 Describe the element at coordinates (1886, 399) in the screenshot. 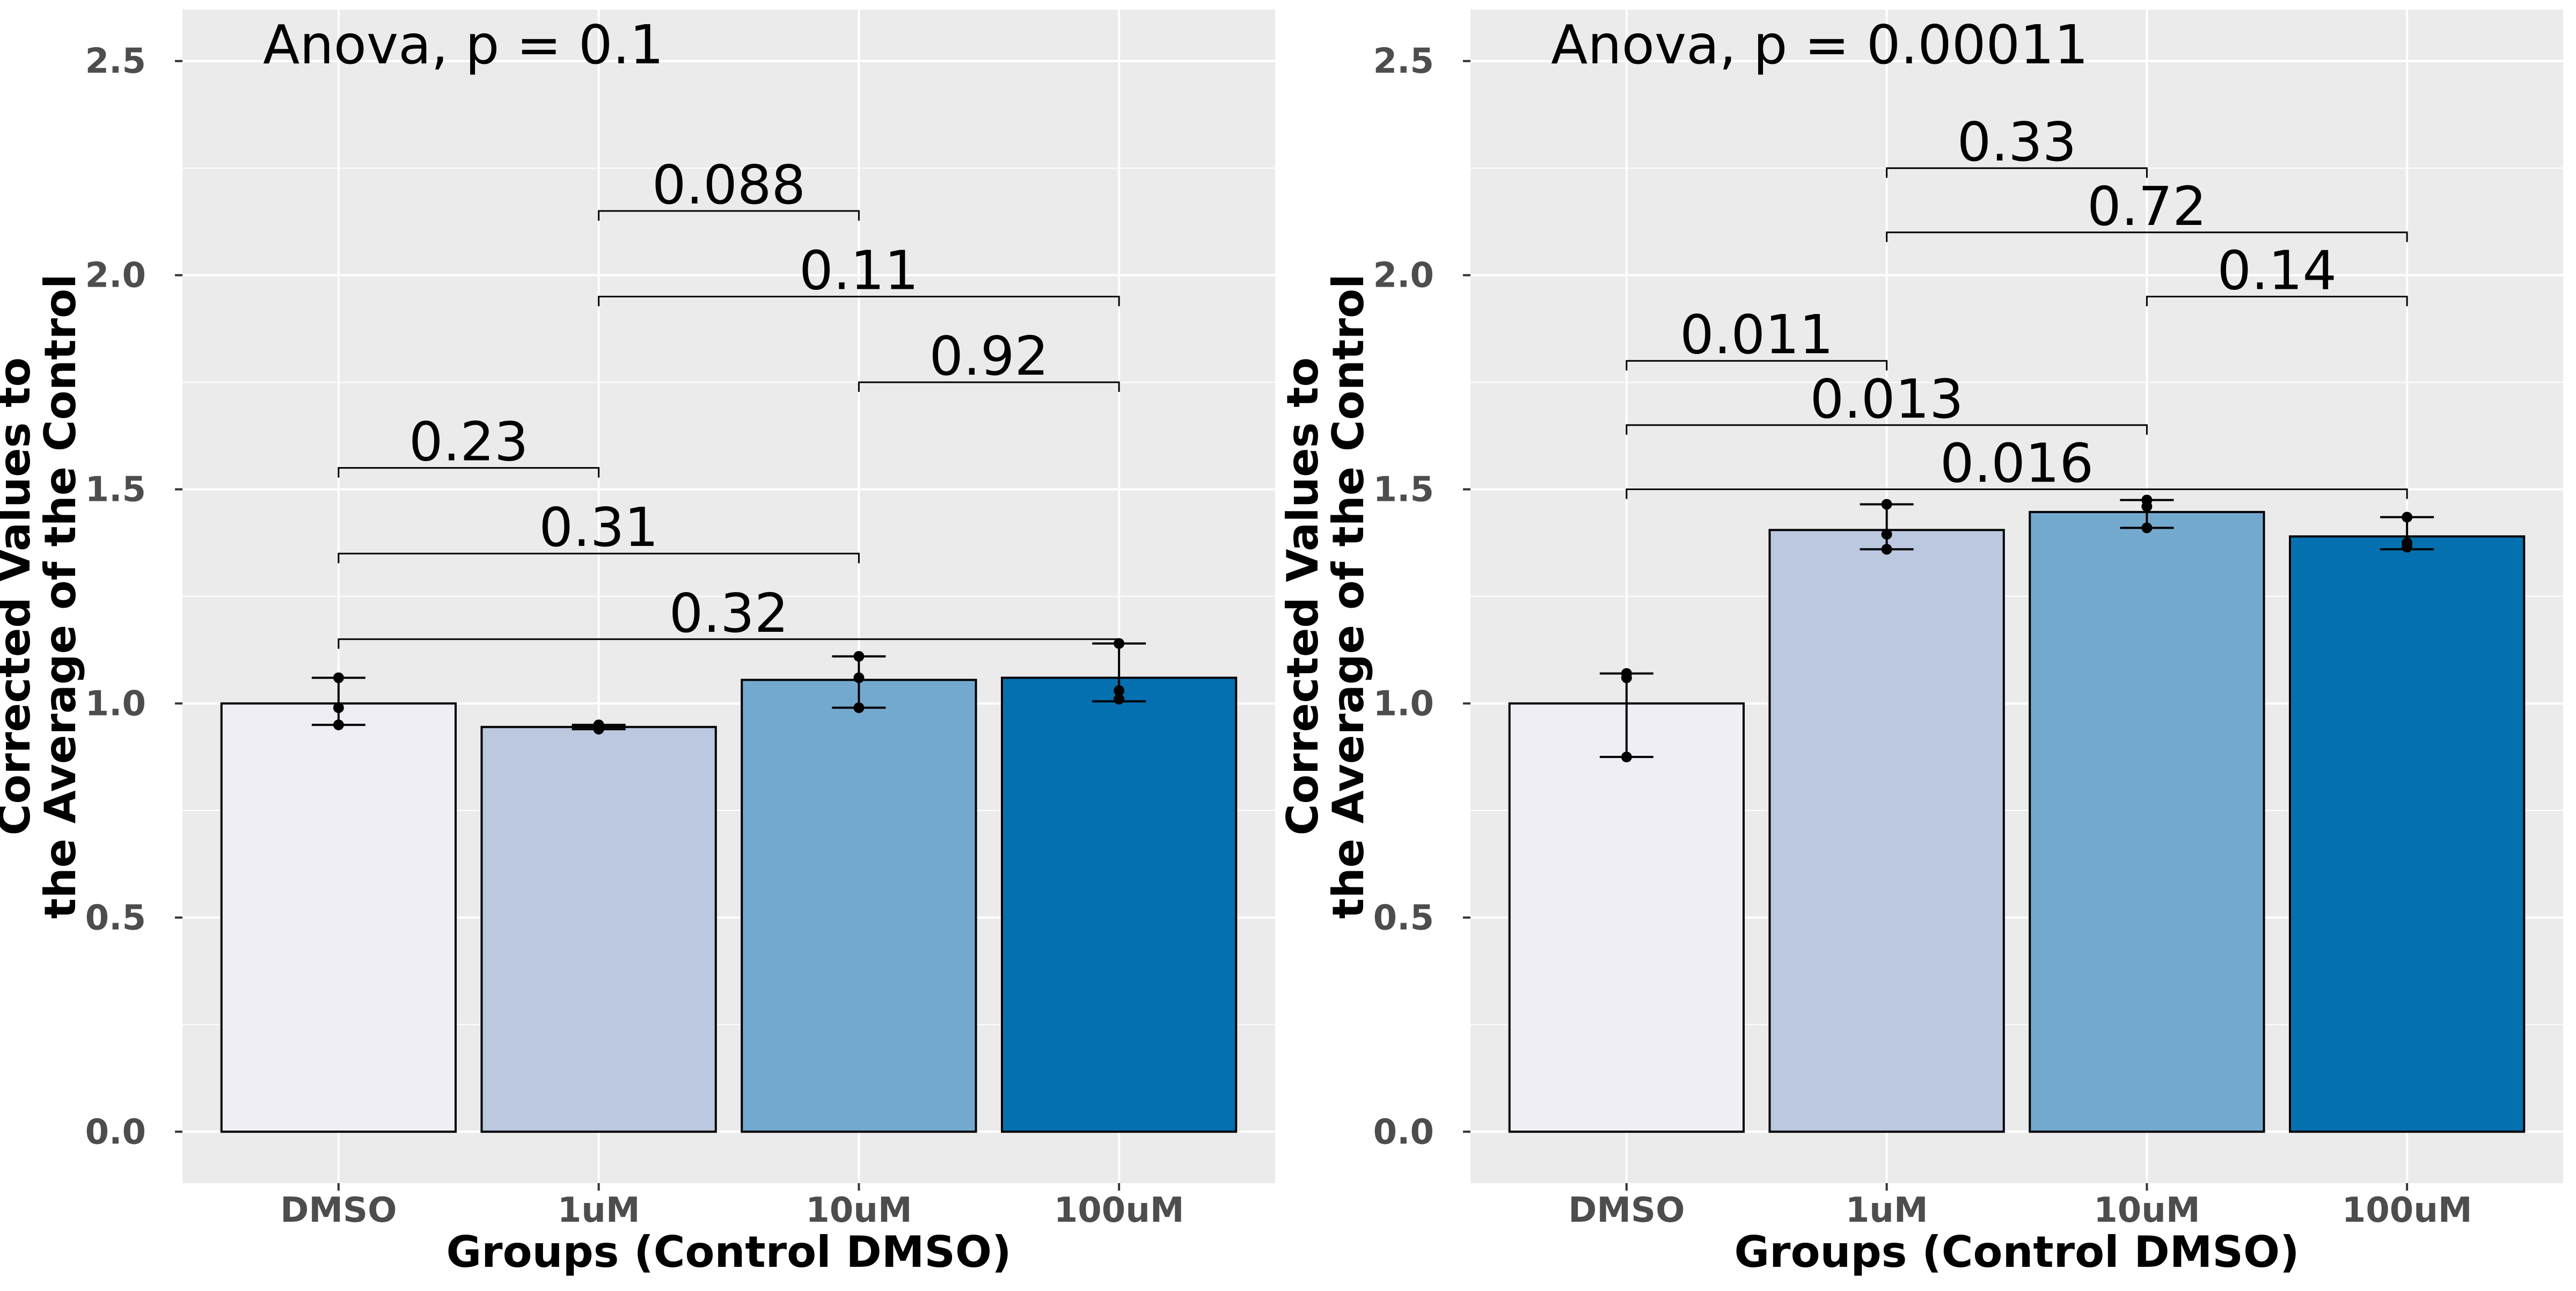

I see `comparison-p-value: 0.013` at that location.